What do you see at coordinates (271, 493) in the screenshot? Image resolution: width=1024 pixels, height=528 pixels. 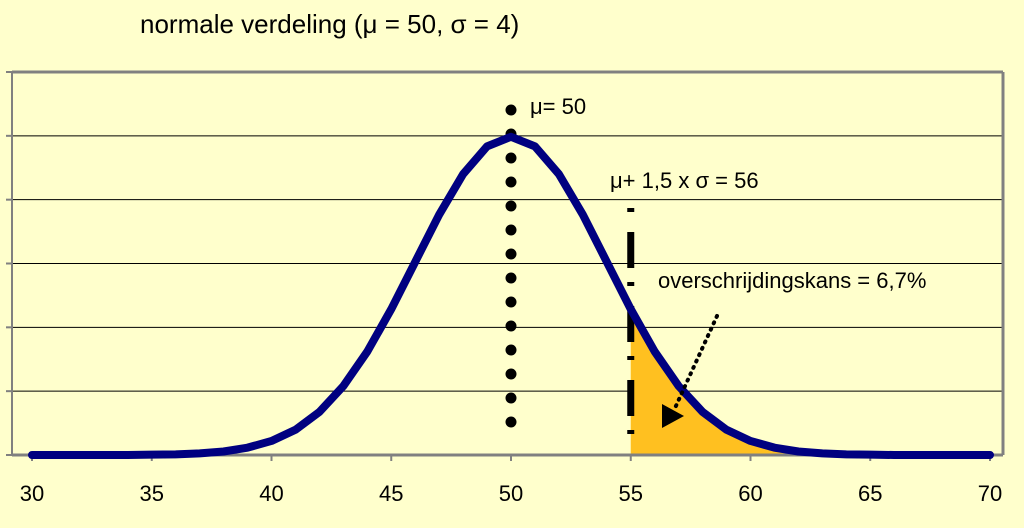 I see `x-tick-label: 40` at bounding box center [271, 493].